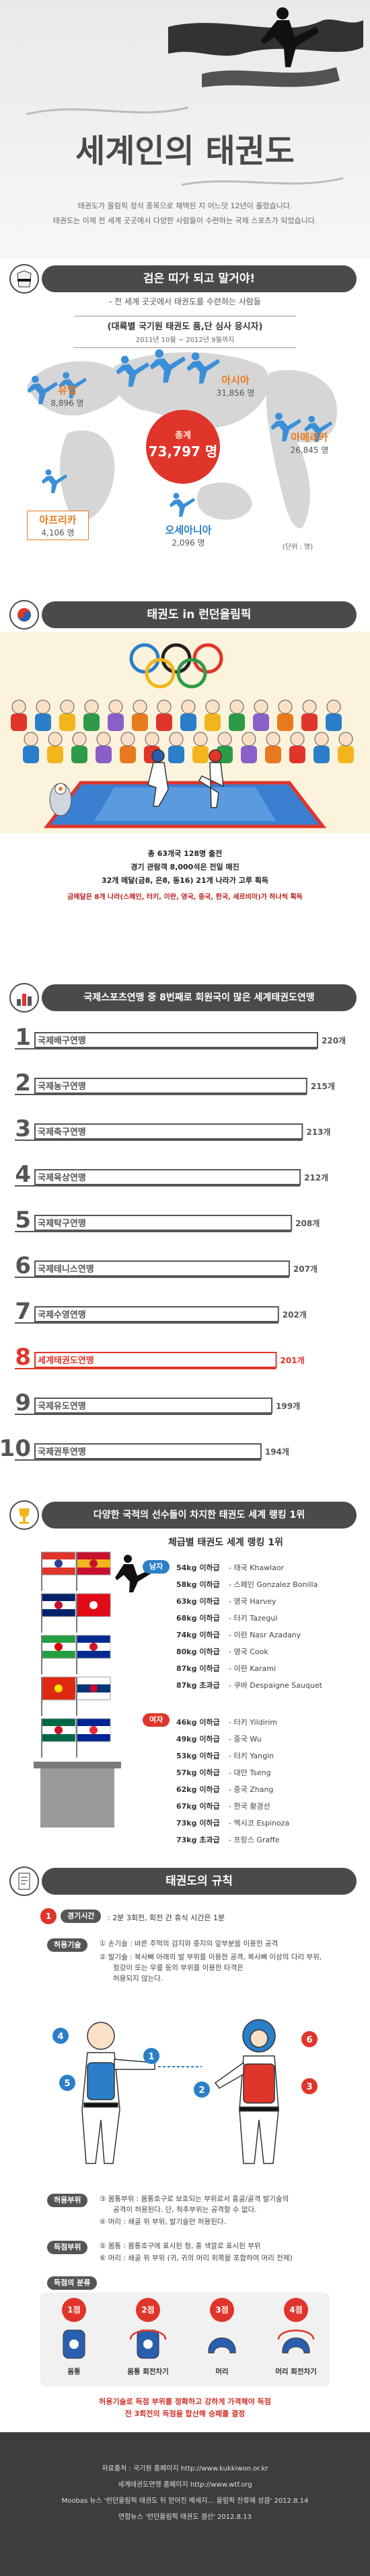 The width and height of the screenshot is (370, 2576). What do you see at coordinates (23, 1174) in the screenshot?
I see `rank-number: 4` at bounding box center [23, 1174].